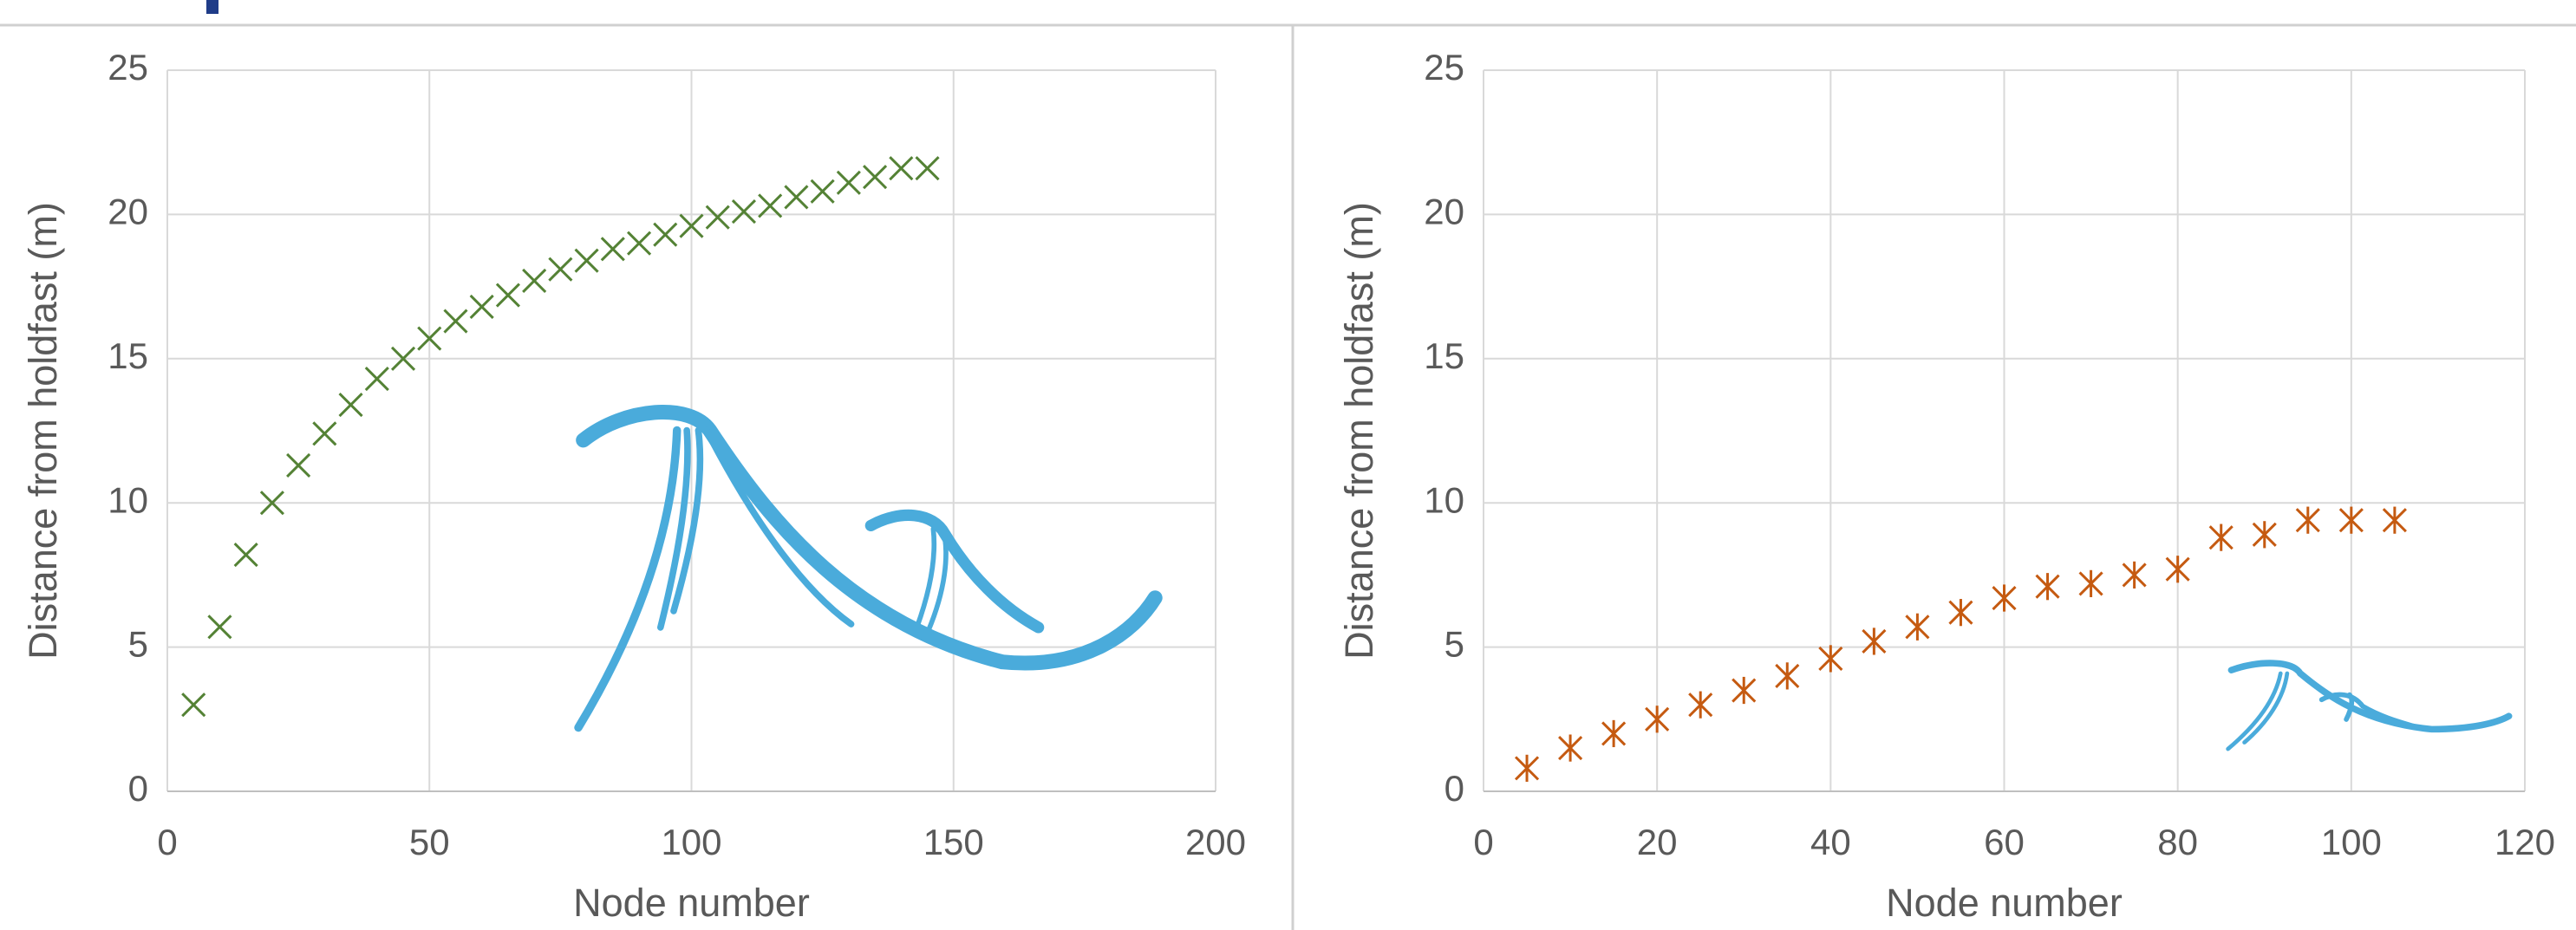  I want to click on x-tick-label: 20, so click(1658, 842).